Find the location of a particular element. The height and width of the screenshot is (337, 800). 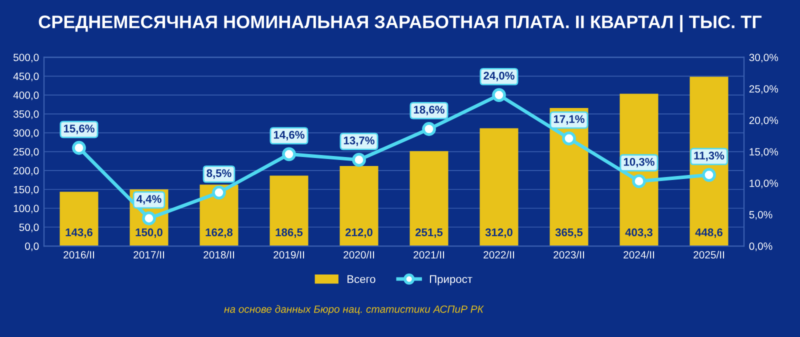

chart-title: СРЕДНЕМЕСЯЧНАЯ НОМИНАЛЬНАЯ ЗАРАБОТНАЯ ПЛАТА. II КВАРТАЛ | ТЫС. ТГ is located at coordinates (400, 23).